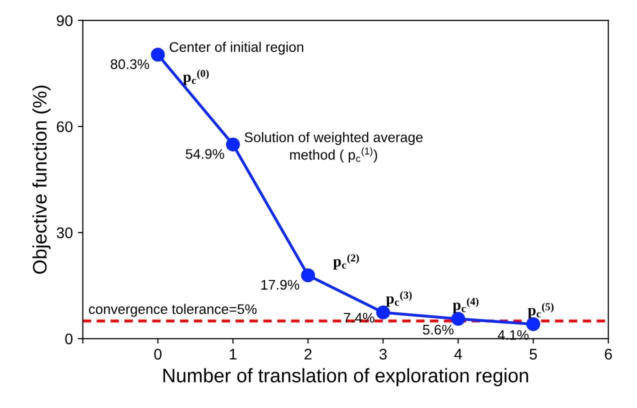 Image resolution: width=637 pixels, height=408 pixels. Describe the element at coordinates (158, 354) in the screenshot. I see `x-tick-label: 0` at that location.